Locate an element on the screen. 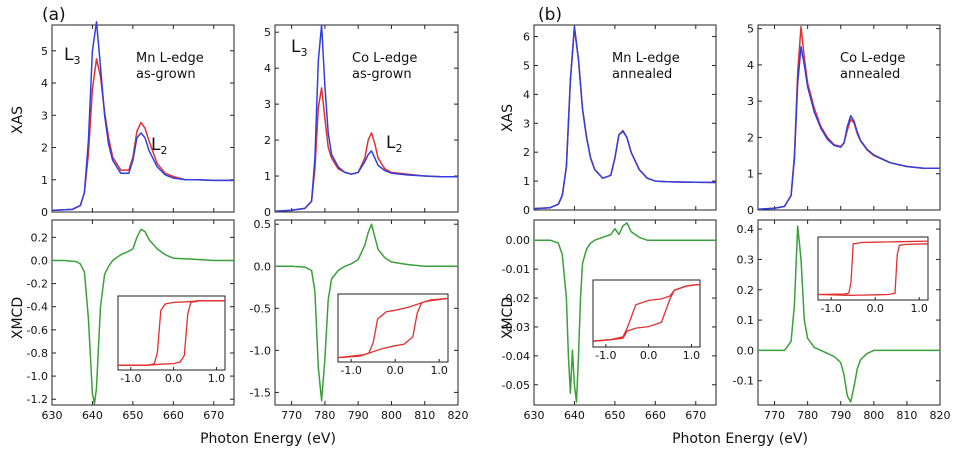  y-tick-label: -1.5 is located at coordinates (260, 392).